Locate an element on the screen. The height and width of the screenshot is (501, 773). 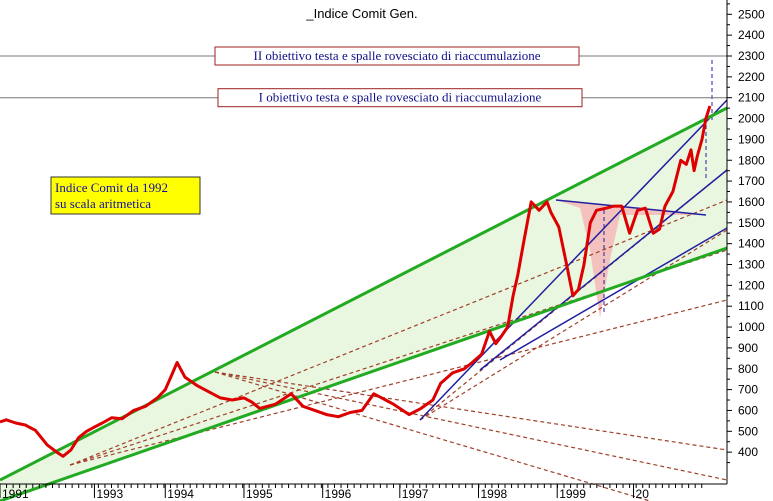
x-tick-label: 1997 is located at coordinates (415, 494).